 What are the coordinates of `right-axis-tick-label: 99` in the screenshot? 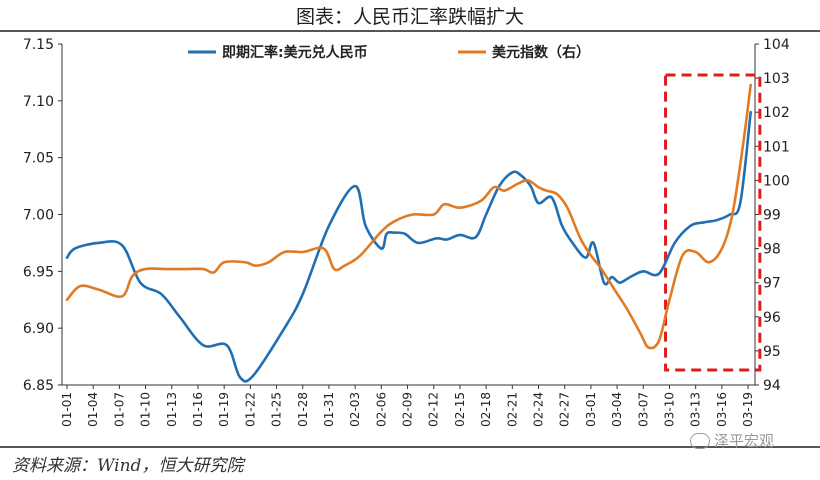 It's located at (772, 216).